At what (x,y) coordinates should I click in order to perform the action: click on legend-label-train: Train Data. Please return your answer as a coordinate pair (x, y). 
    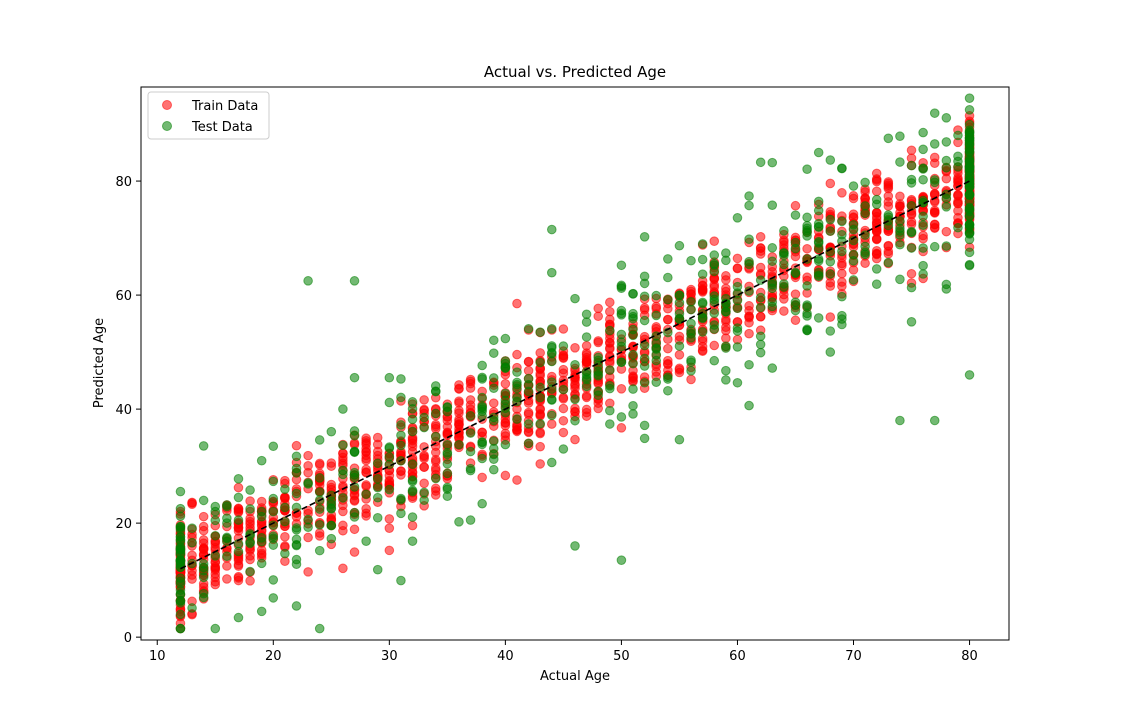
    Looking at the image, I should click on (224, 106).